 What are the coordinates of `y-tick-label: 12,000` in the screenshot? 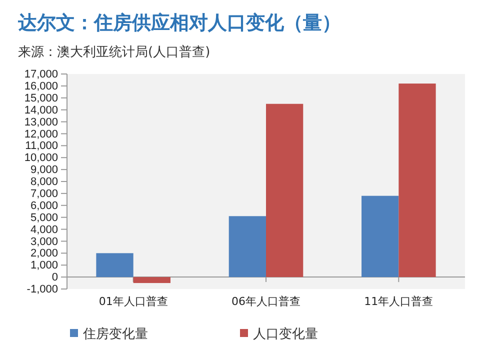 It's located at (41, 134).